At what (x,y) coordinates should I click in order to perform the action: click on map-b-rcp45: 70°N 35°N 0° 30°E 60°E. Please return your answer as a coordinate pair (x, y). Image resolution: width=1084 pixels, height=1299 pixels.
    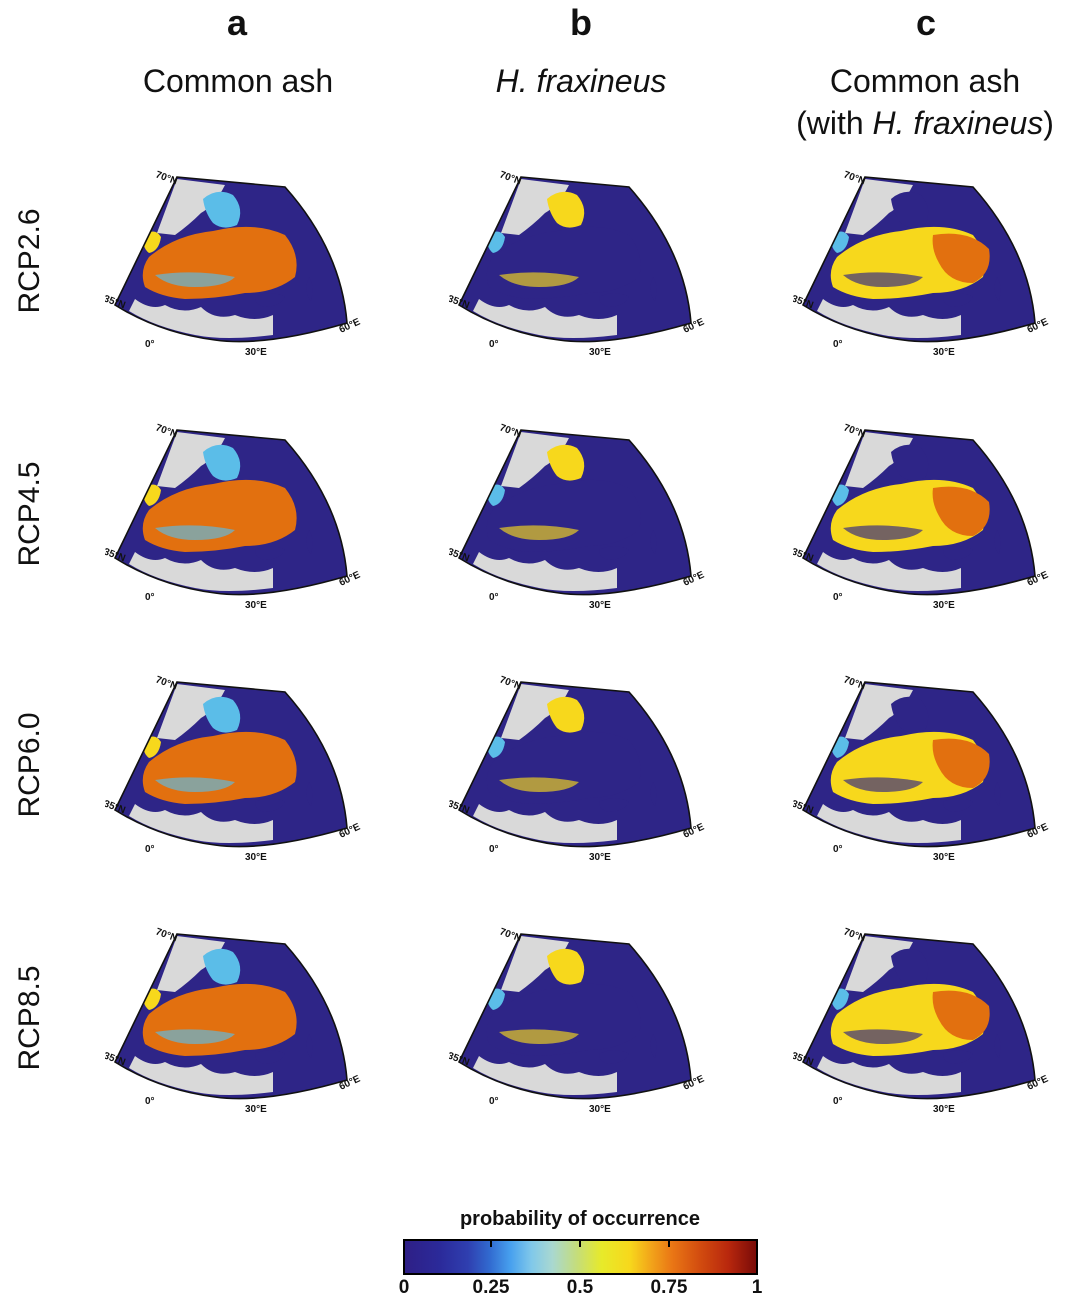
    Looking at the image, I should click on (599, 513).